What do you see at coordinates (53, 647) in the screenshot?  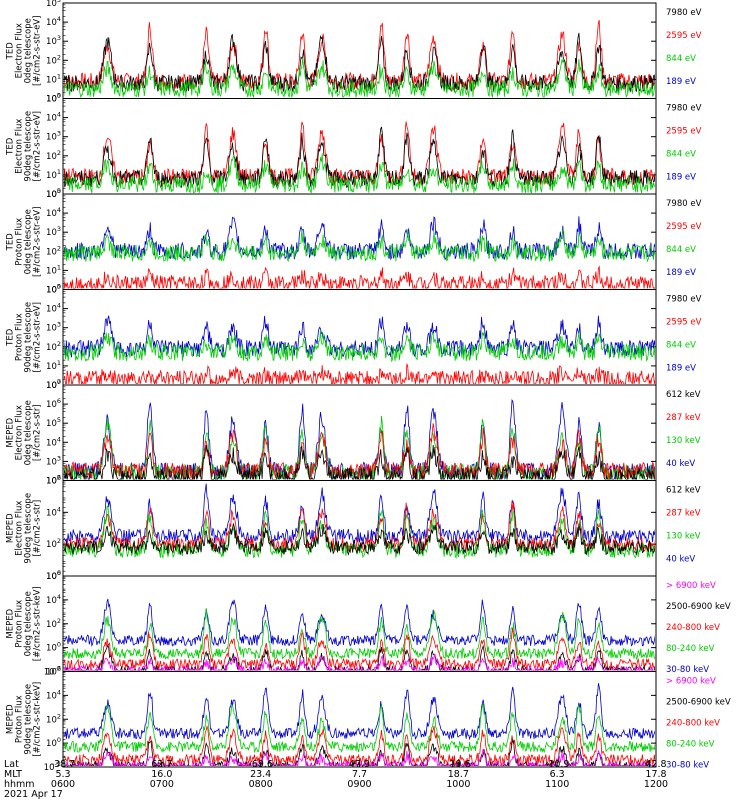 I see `y-tick-label: 10⁰` at bounding box center [53, 647].